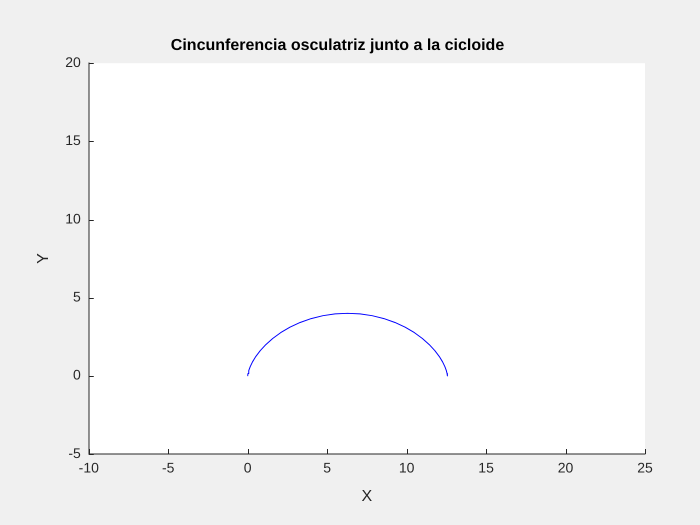  I want to click on y-axis-title: Y, so click(43, 258).